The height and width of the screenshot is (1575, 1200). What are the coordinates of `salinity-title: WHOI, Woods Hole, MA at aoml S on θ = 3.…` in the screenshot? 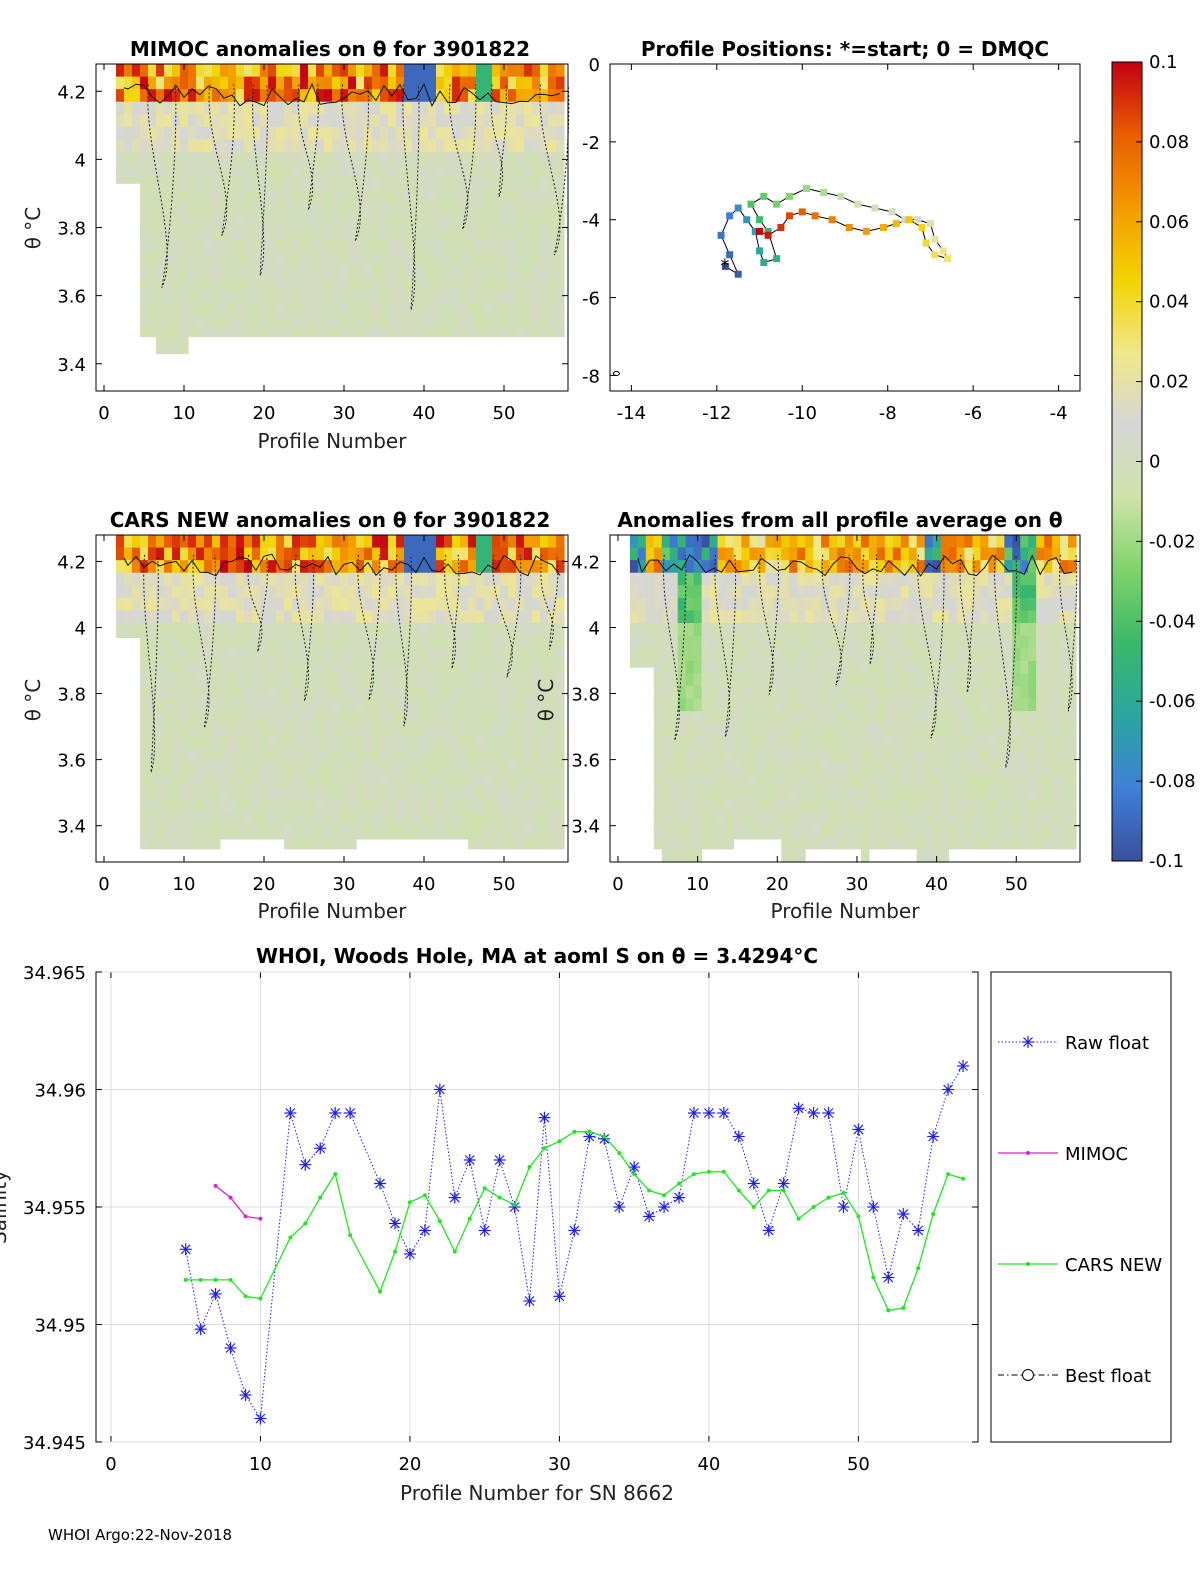 It's located at (537, 956).